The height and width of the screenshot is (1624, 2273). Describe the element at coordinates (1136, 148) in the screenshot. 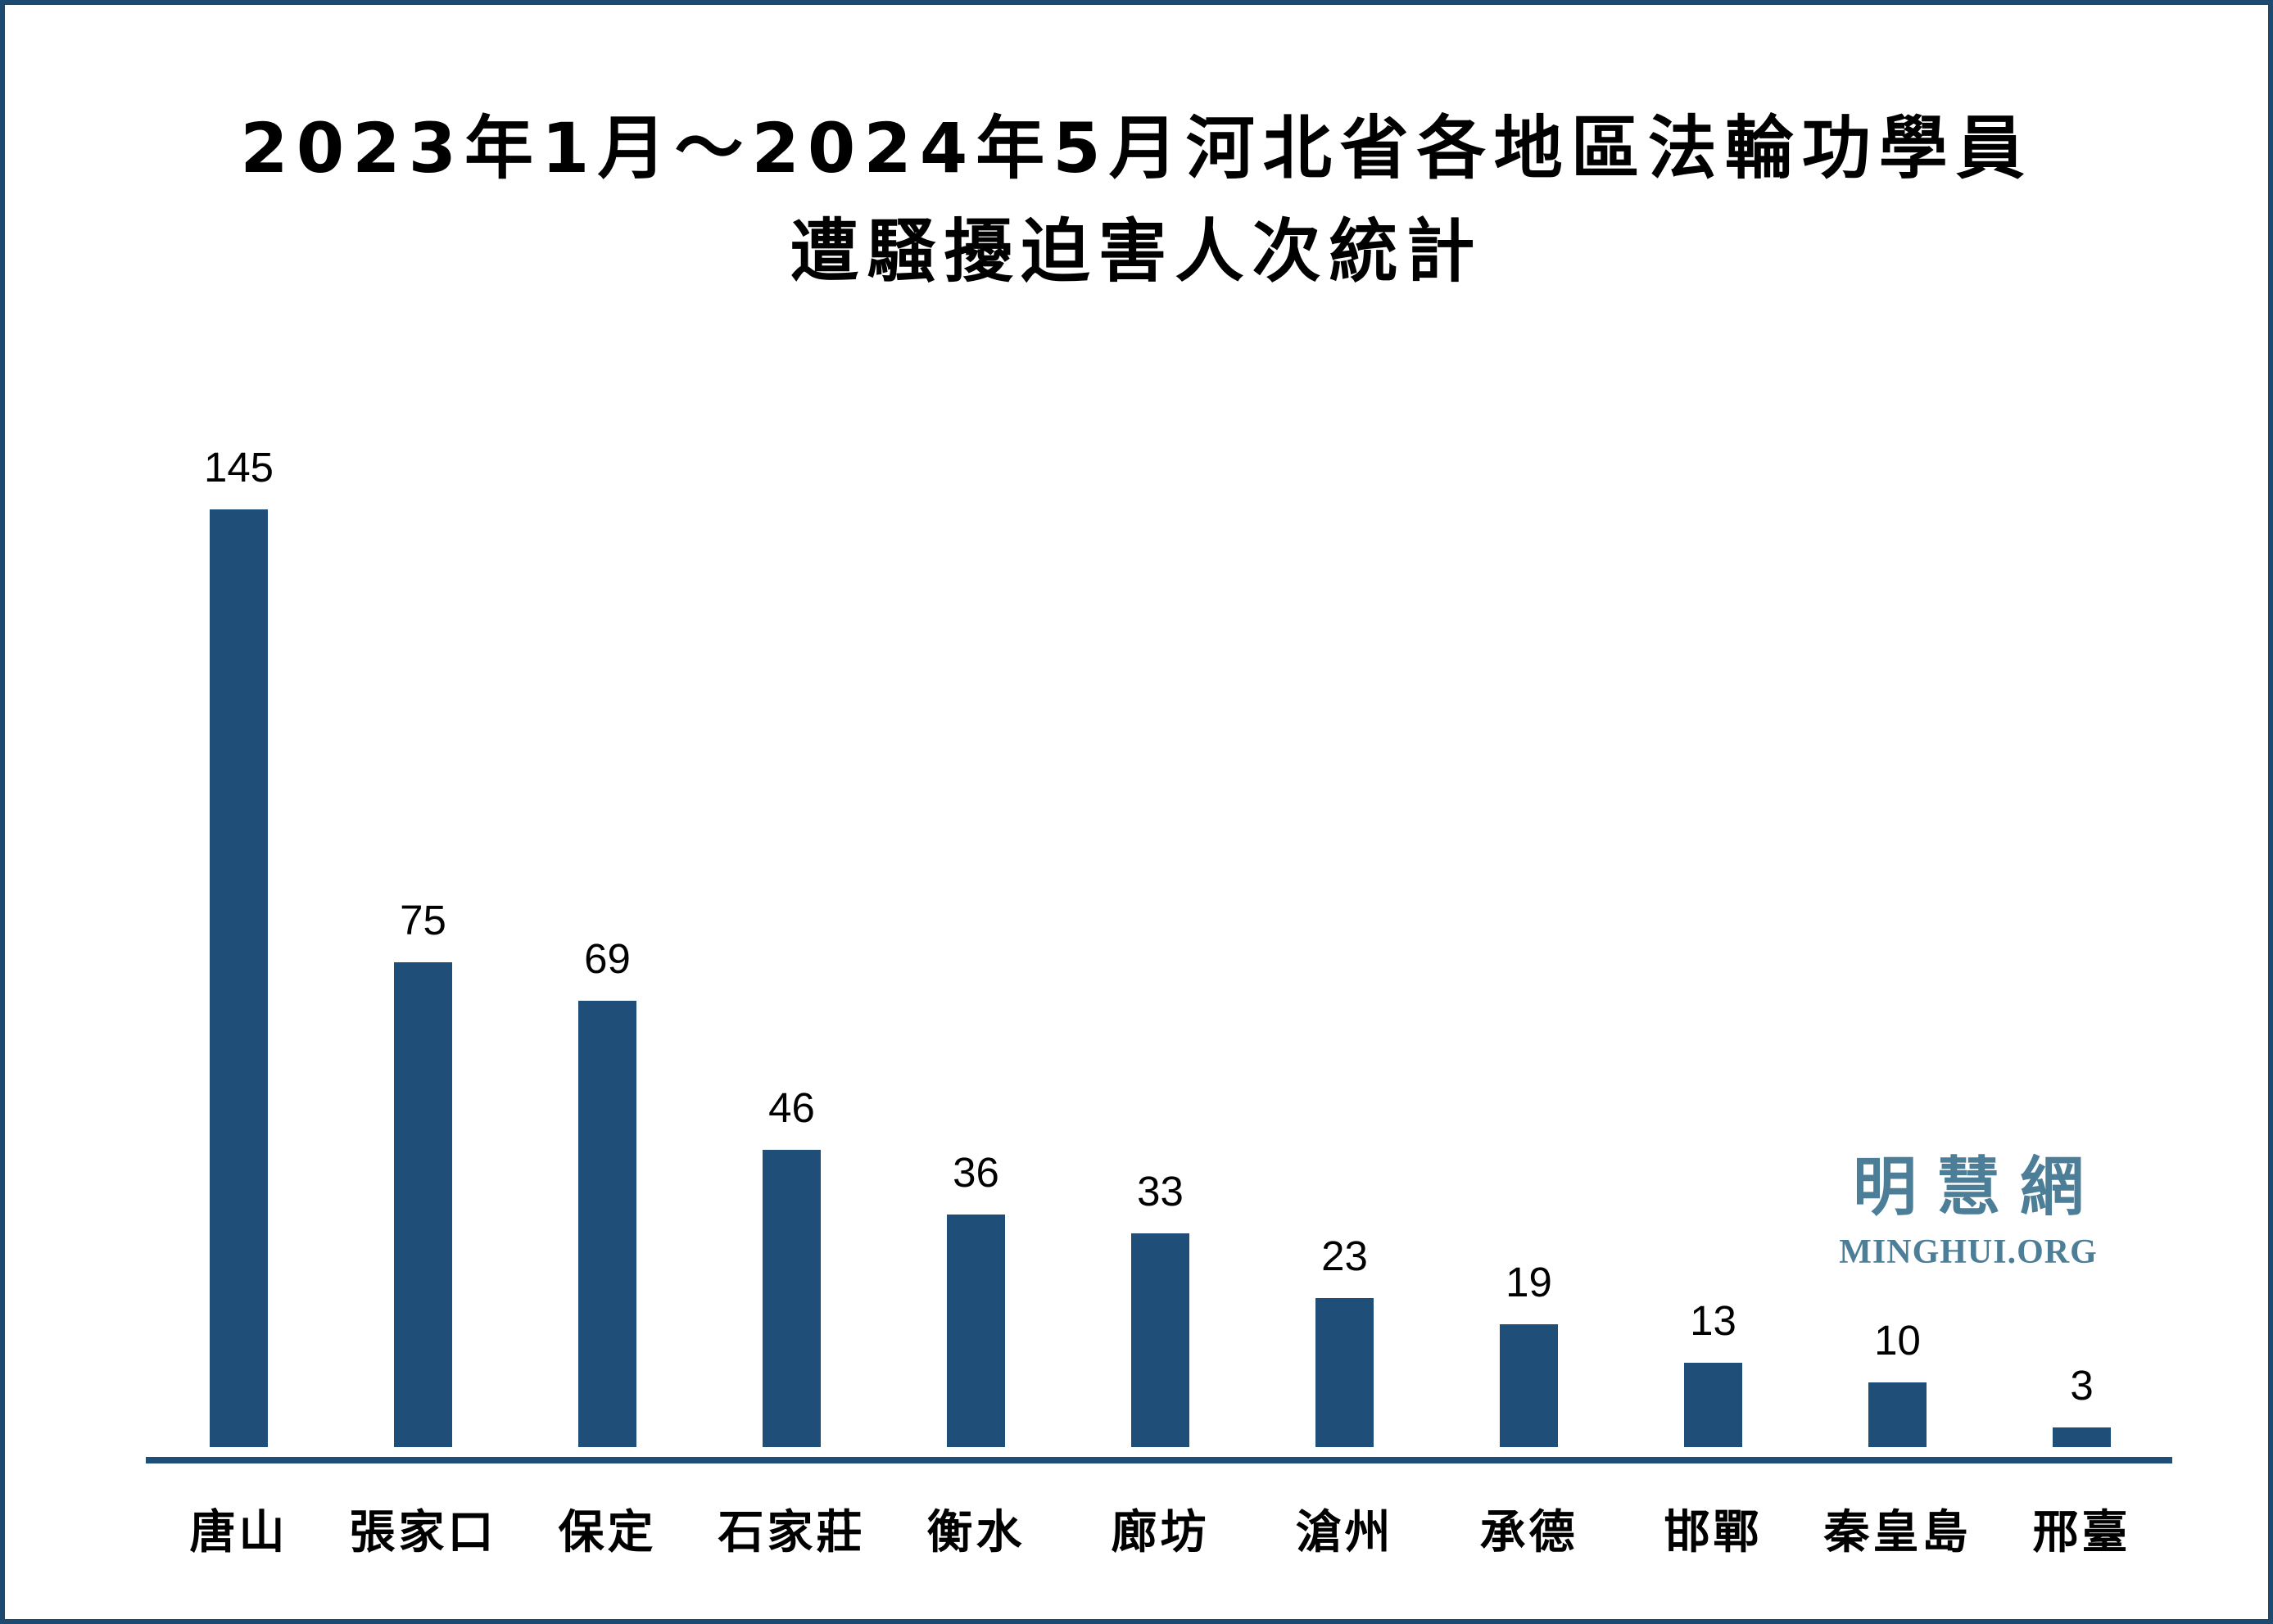

I see `chart-title-line-1: 2023年1月～2024年5月河北省各地區法輪功學員` at that location.